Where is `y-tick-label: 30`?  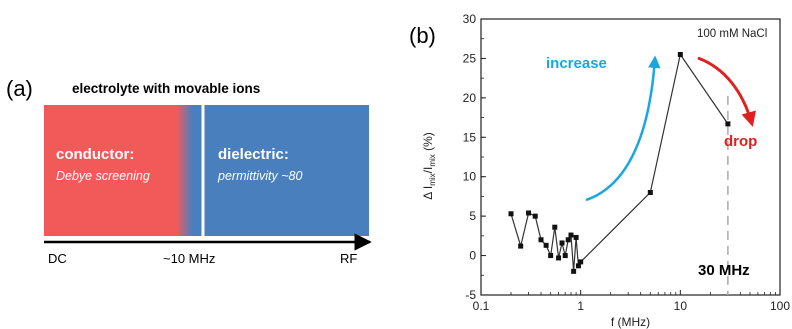 y-tick-label: 30 is located at coordinates (470, 19).